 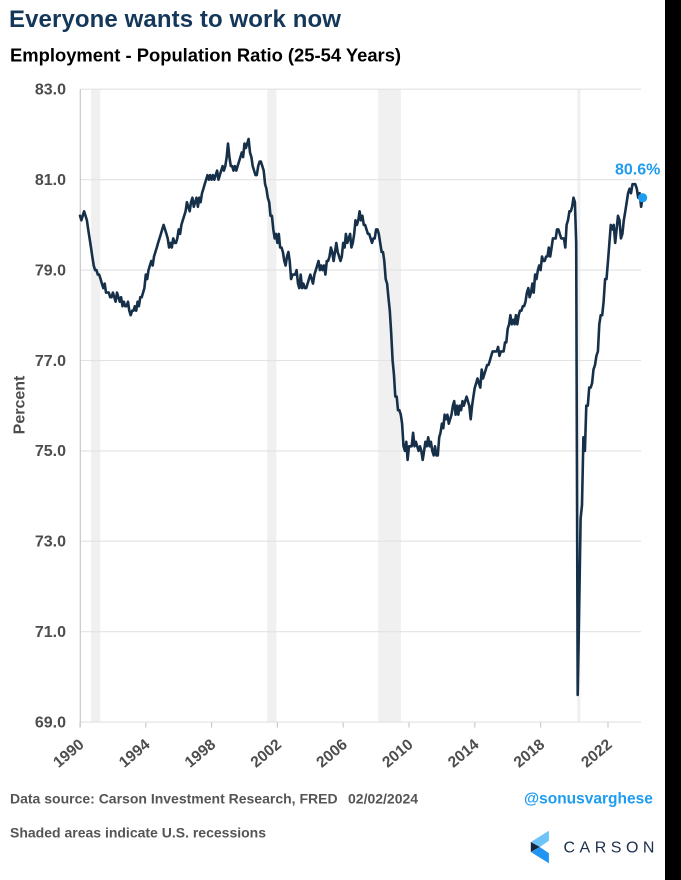 I want to click on svg-text: 73.0, so click(x=50, y=542).